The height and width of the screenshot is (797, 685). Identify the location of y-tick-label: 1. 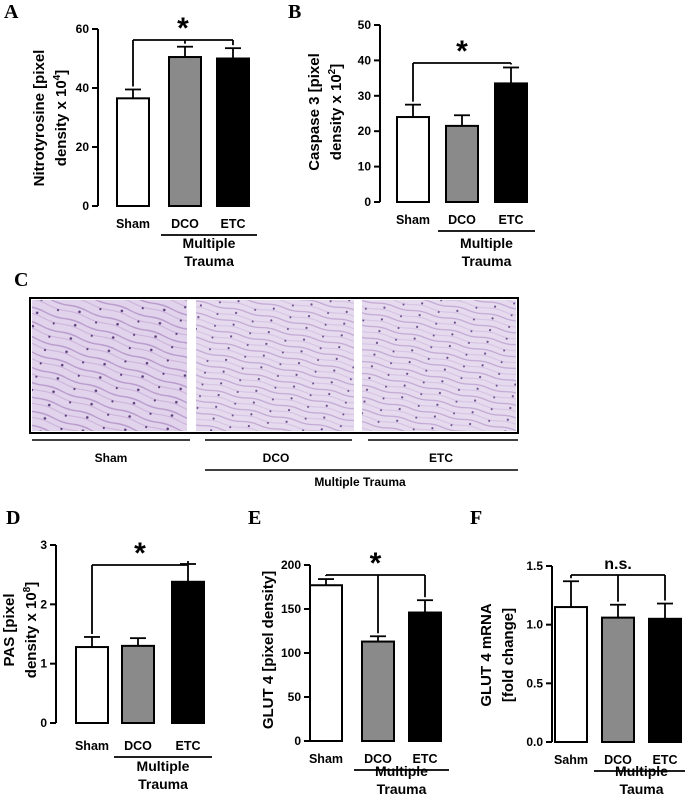
(43, 664).